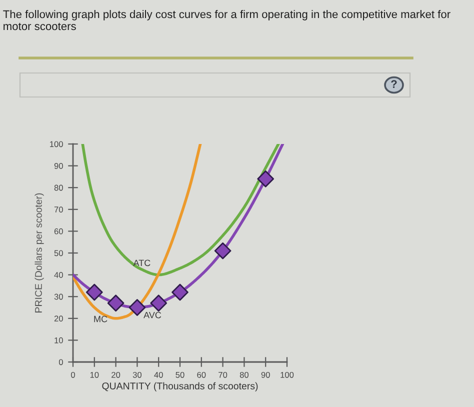 Image resolution: width=474 pixels, height=407 pixels. Describe the element at coordinates (244, 375) in the screenshot. I see `x-tick-label: 80` at that location.